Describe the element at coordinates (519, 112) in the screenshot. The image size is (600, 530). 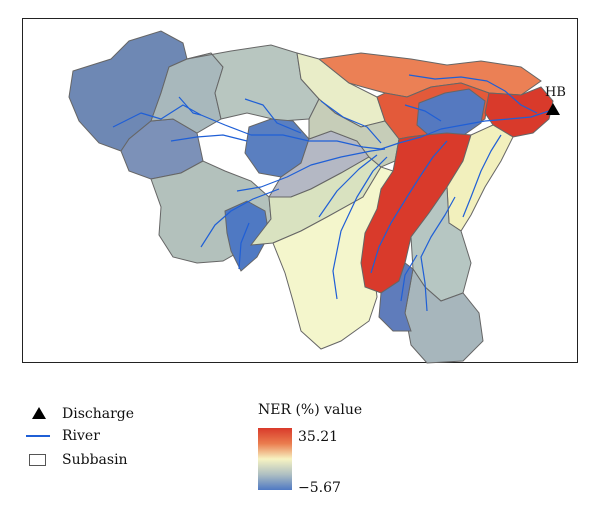
I see `subbasin-outlet-red` at that location.